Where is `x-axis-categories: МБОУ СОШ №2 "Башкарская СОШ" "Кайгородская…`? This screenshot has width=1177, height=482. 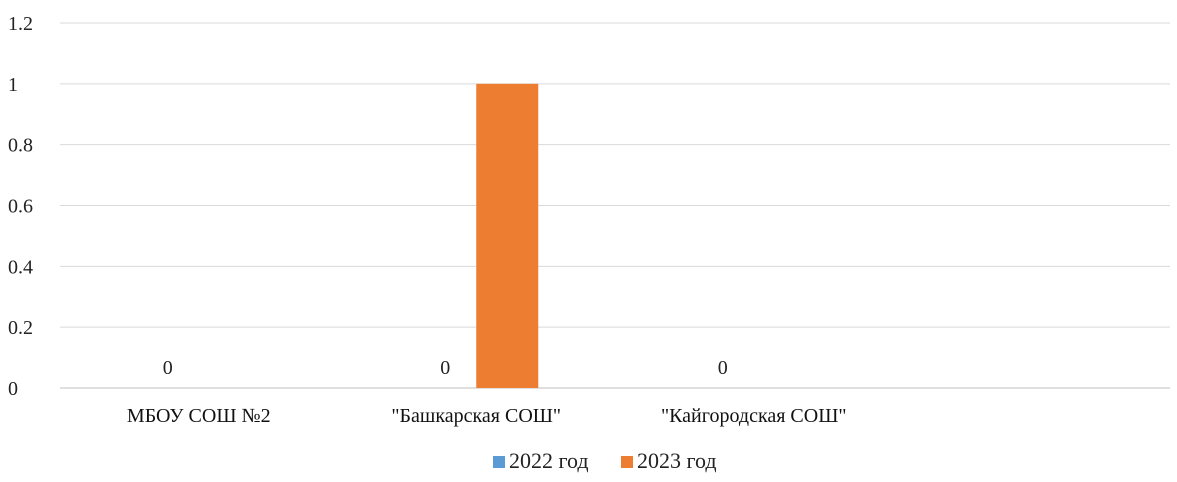
x-axis-categories: МБОУ СОШ №2 "Башкарская СОШ" "Кайгородская… is located at coordinates (487, 416).